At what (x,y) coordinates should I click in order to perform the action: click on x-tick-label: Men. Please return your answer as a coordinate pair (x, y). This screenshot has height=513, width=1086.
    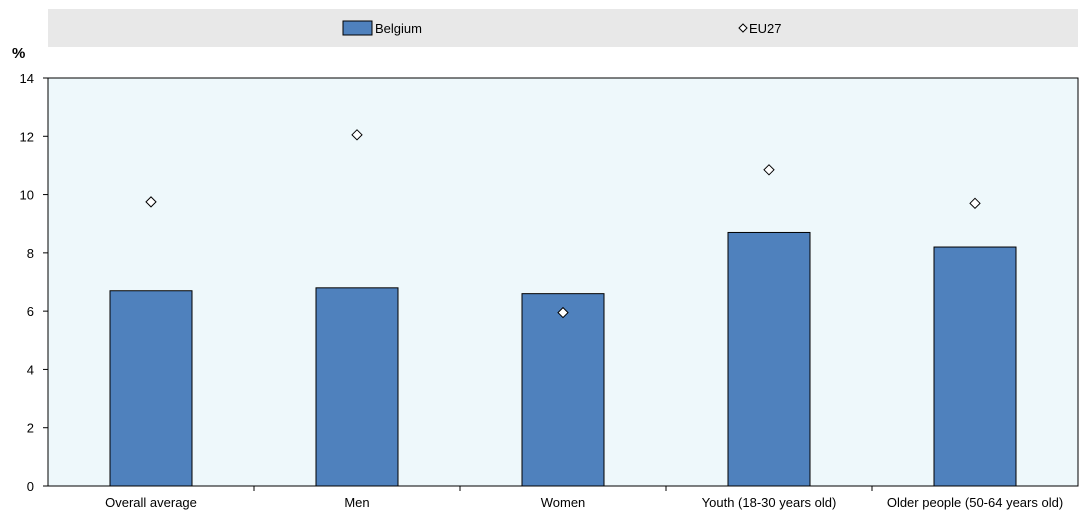
    Looking at the image, I should click on (356, 502).